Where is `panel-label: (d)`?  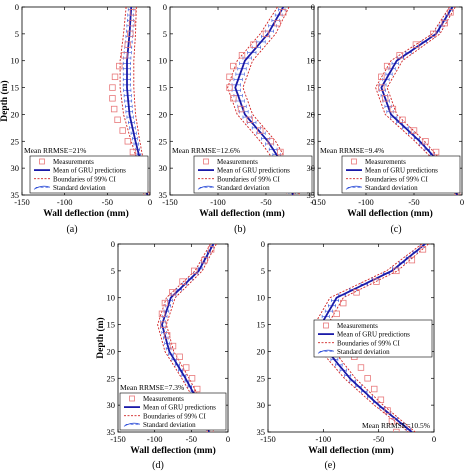 panel-label: (d) is located at coordinates (158, 465).